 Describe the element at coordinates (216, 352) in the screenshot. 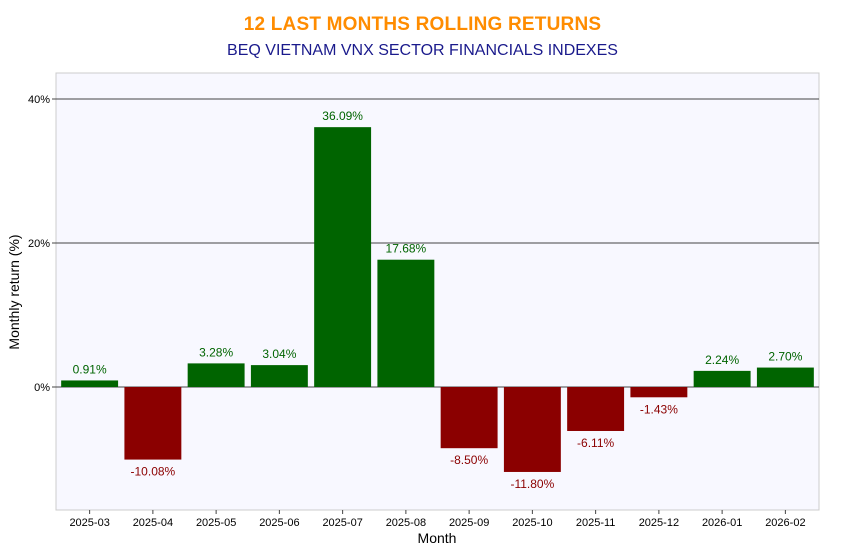

I see `data-label: 3.28%` at that location.